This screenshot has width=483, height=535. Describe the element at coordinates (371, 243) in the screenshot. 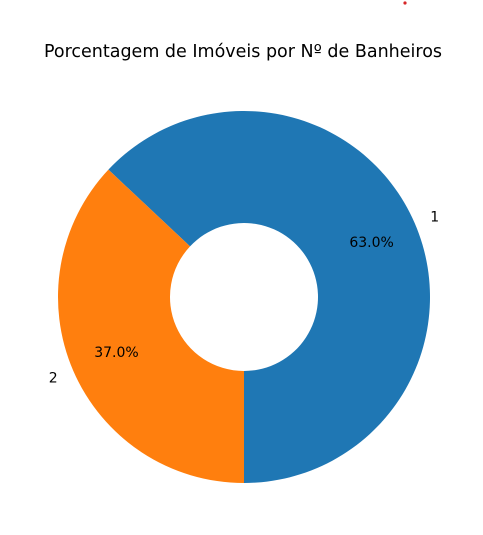

I see `percent-label-1: 63.0%` at that location.